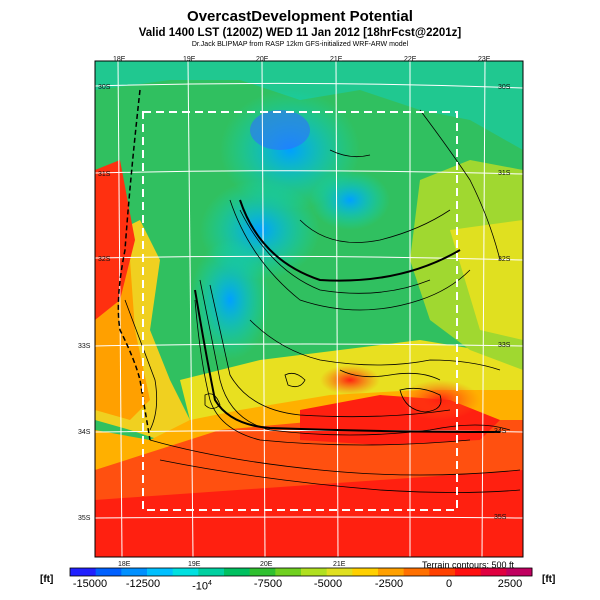 Image resolution: width=600 pixels, height=600 pixels. I want to click on lon-label-19e: 19E, so click(189, 59).